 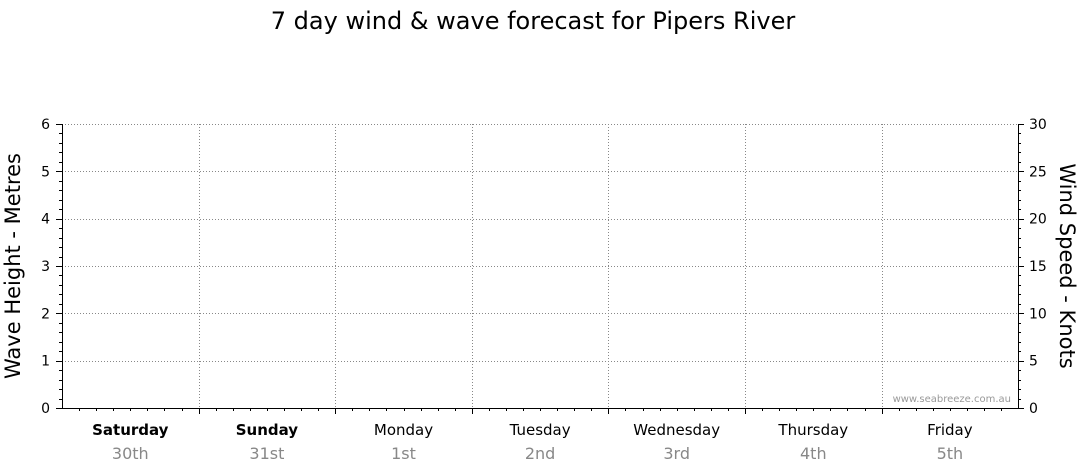 I want to click on day-name-label: Wednesday, so click(x=676, y=430).